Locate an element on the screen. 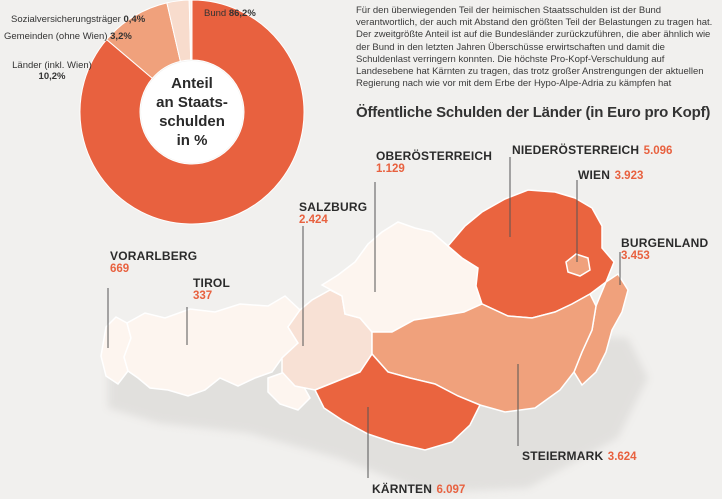  region-wien is located at coordinates (578, 265).